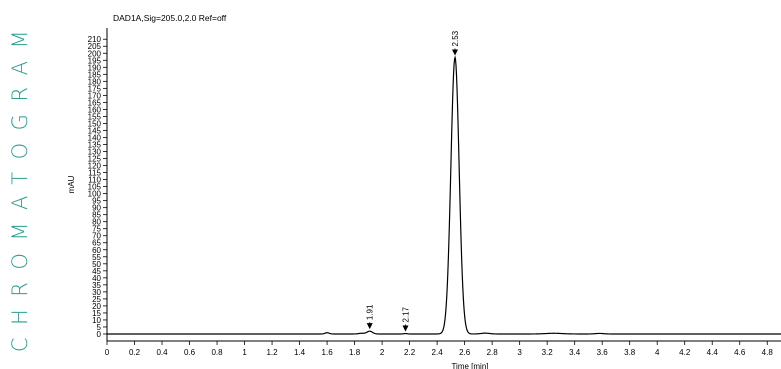  What do you see at coordinates (96, 320) in the screenshot?
I see `y-tick-label: 10` at bounding box center [96, 320].